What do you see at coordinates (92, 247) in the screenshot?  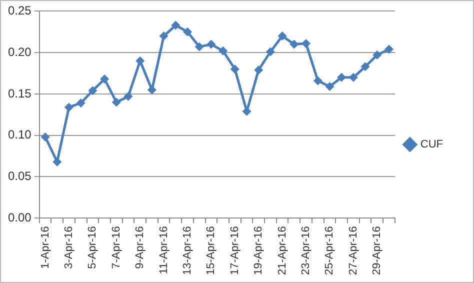 I see `x-tick-label: 5-Apr-16` at bounding box center [92, 247].